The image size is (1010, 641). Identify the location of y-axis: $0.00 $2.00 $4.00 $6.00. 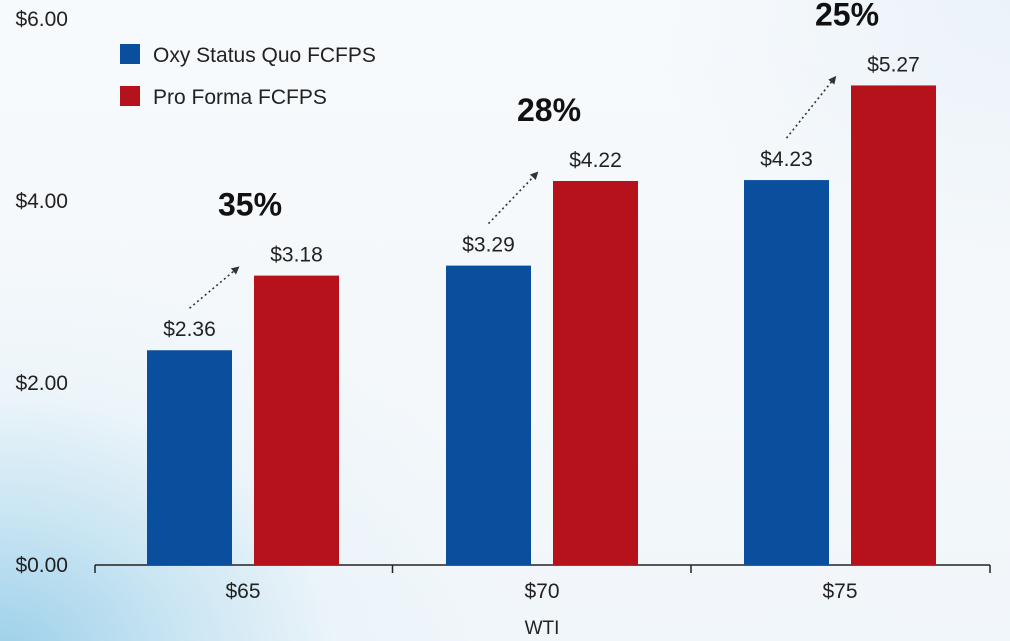
(41, 292).